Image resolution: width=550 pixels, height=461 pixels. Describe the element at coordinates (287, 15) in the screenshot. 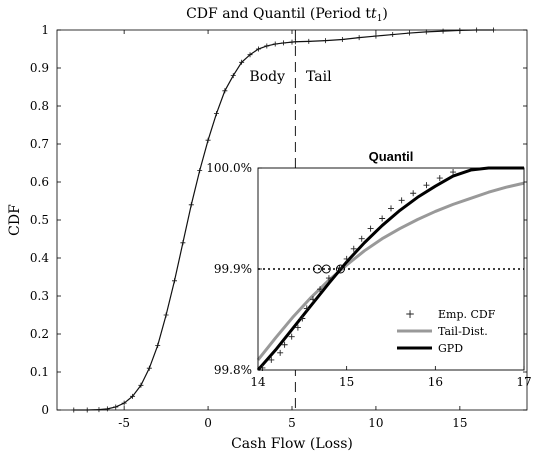

I see `main-chart-title: CDF and Quantil (Period tt1)` at that location.